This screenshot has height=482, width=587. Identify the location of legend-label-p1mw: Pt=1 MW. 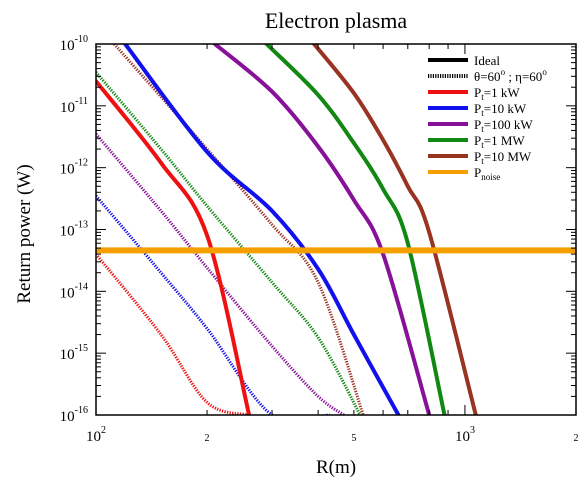
(499, 141).